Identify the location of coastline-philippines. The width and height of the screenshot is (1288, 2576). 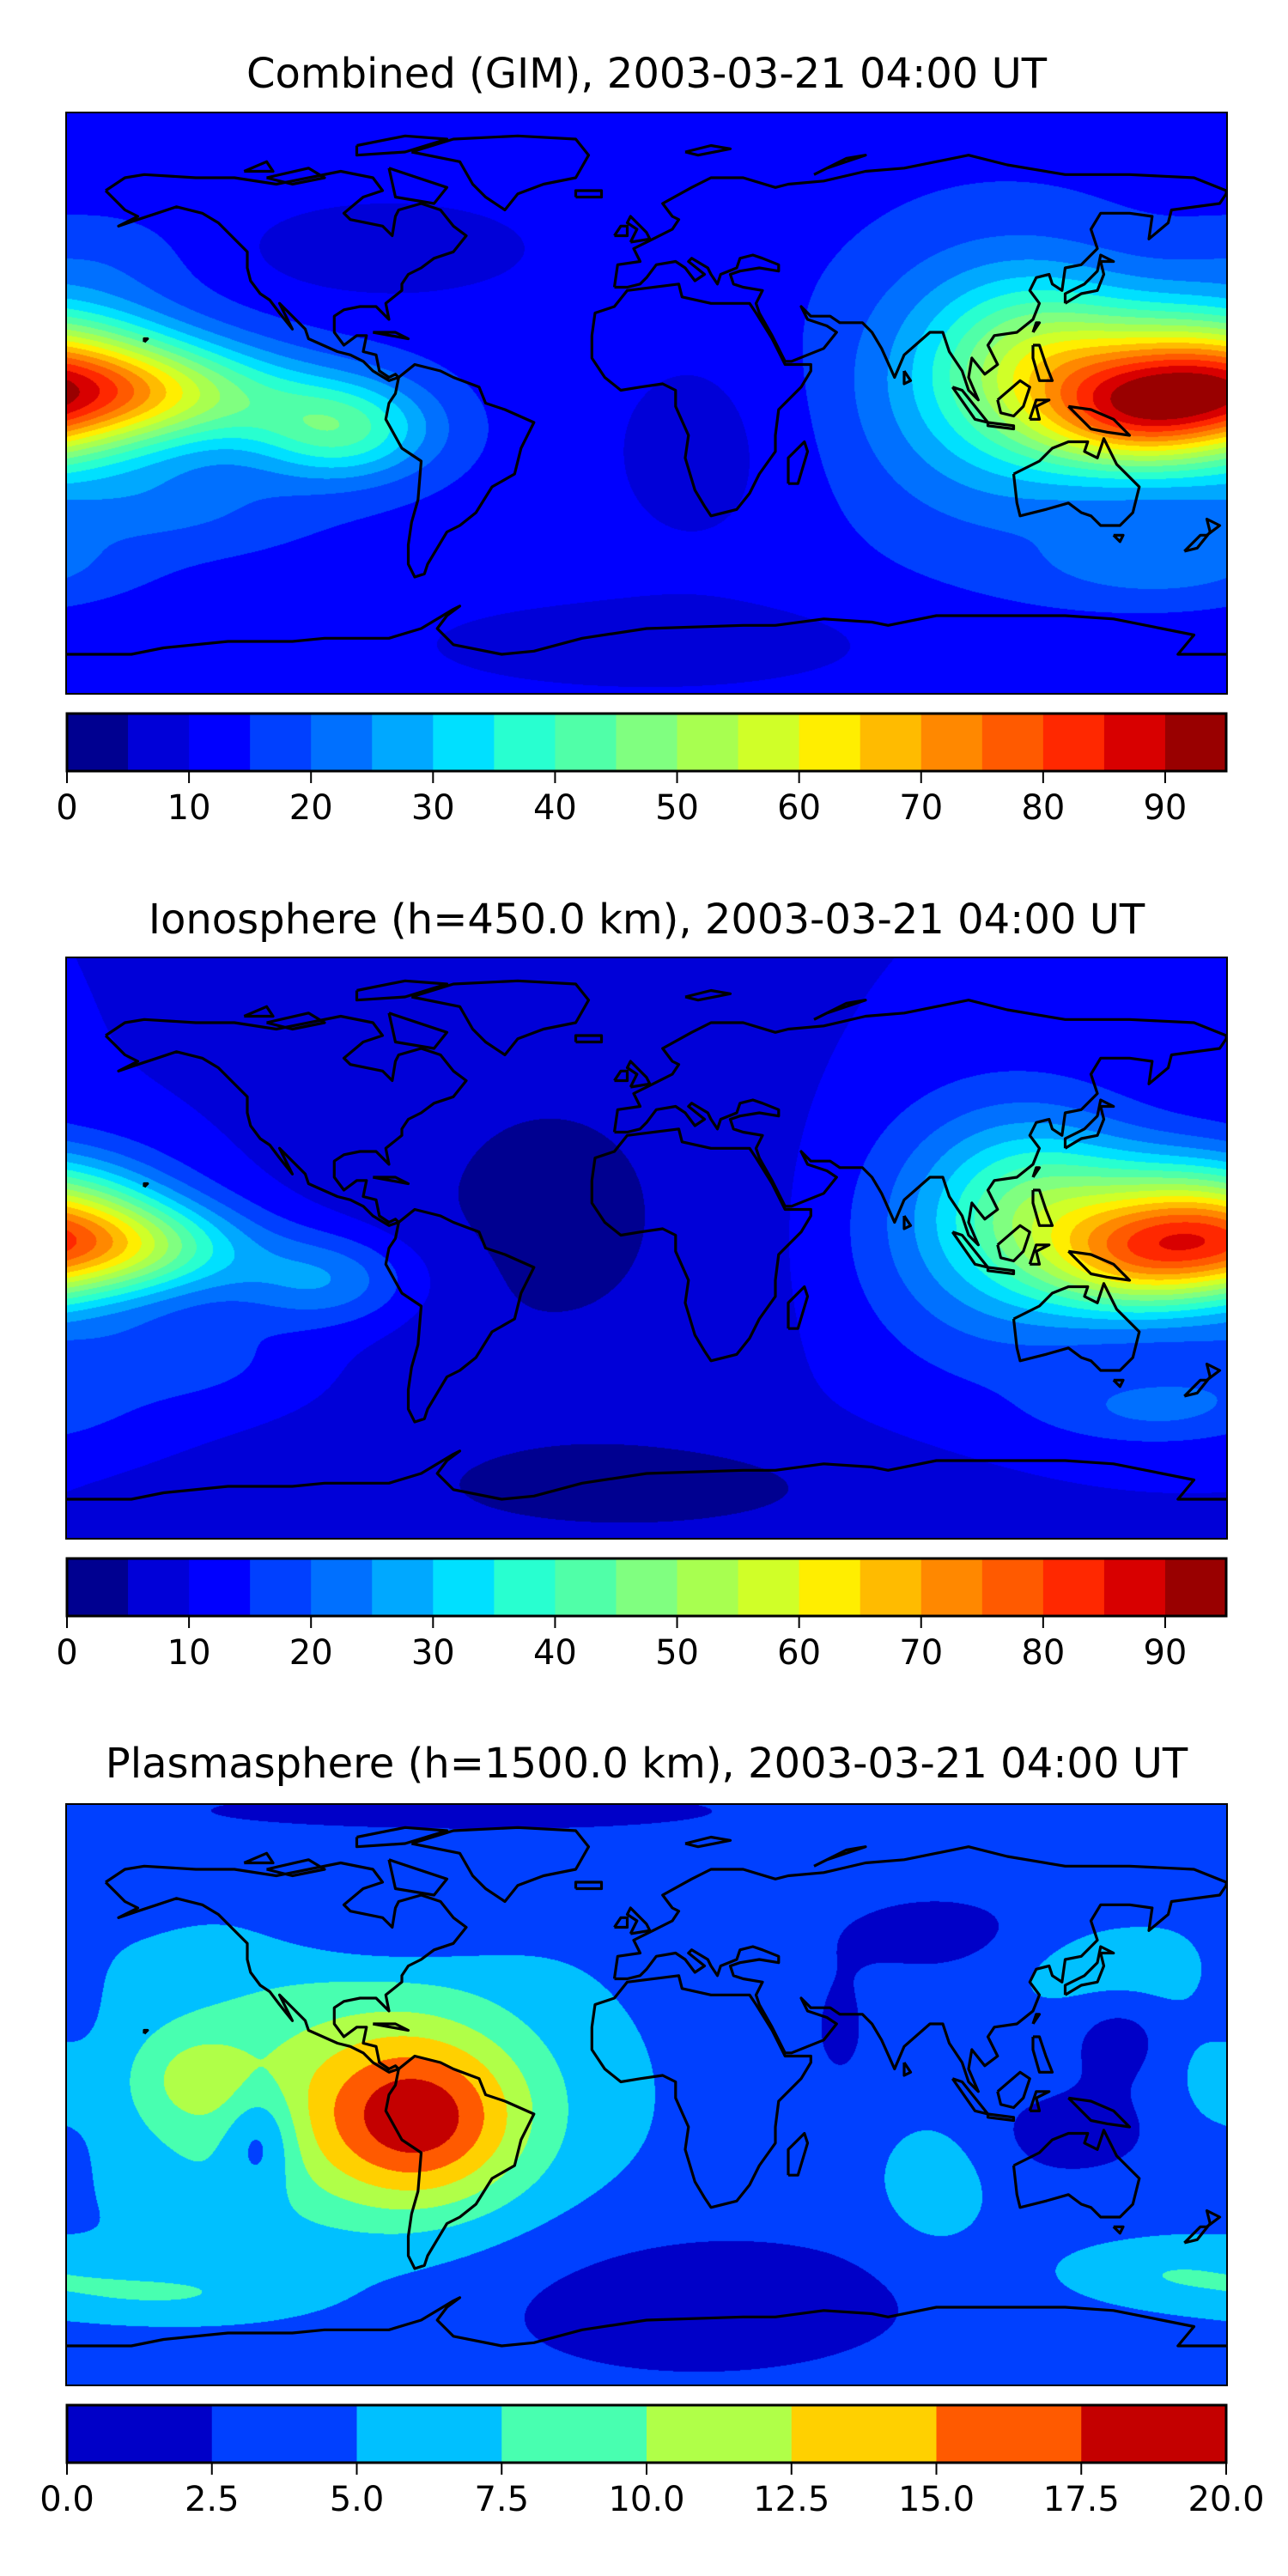
(1042, 2054).